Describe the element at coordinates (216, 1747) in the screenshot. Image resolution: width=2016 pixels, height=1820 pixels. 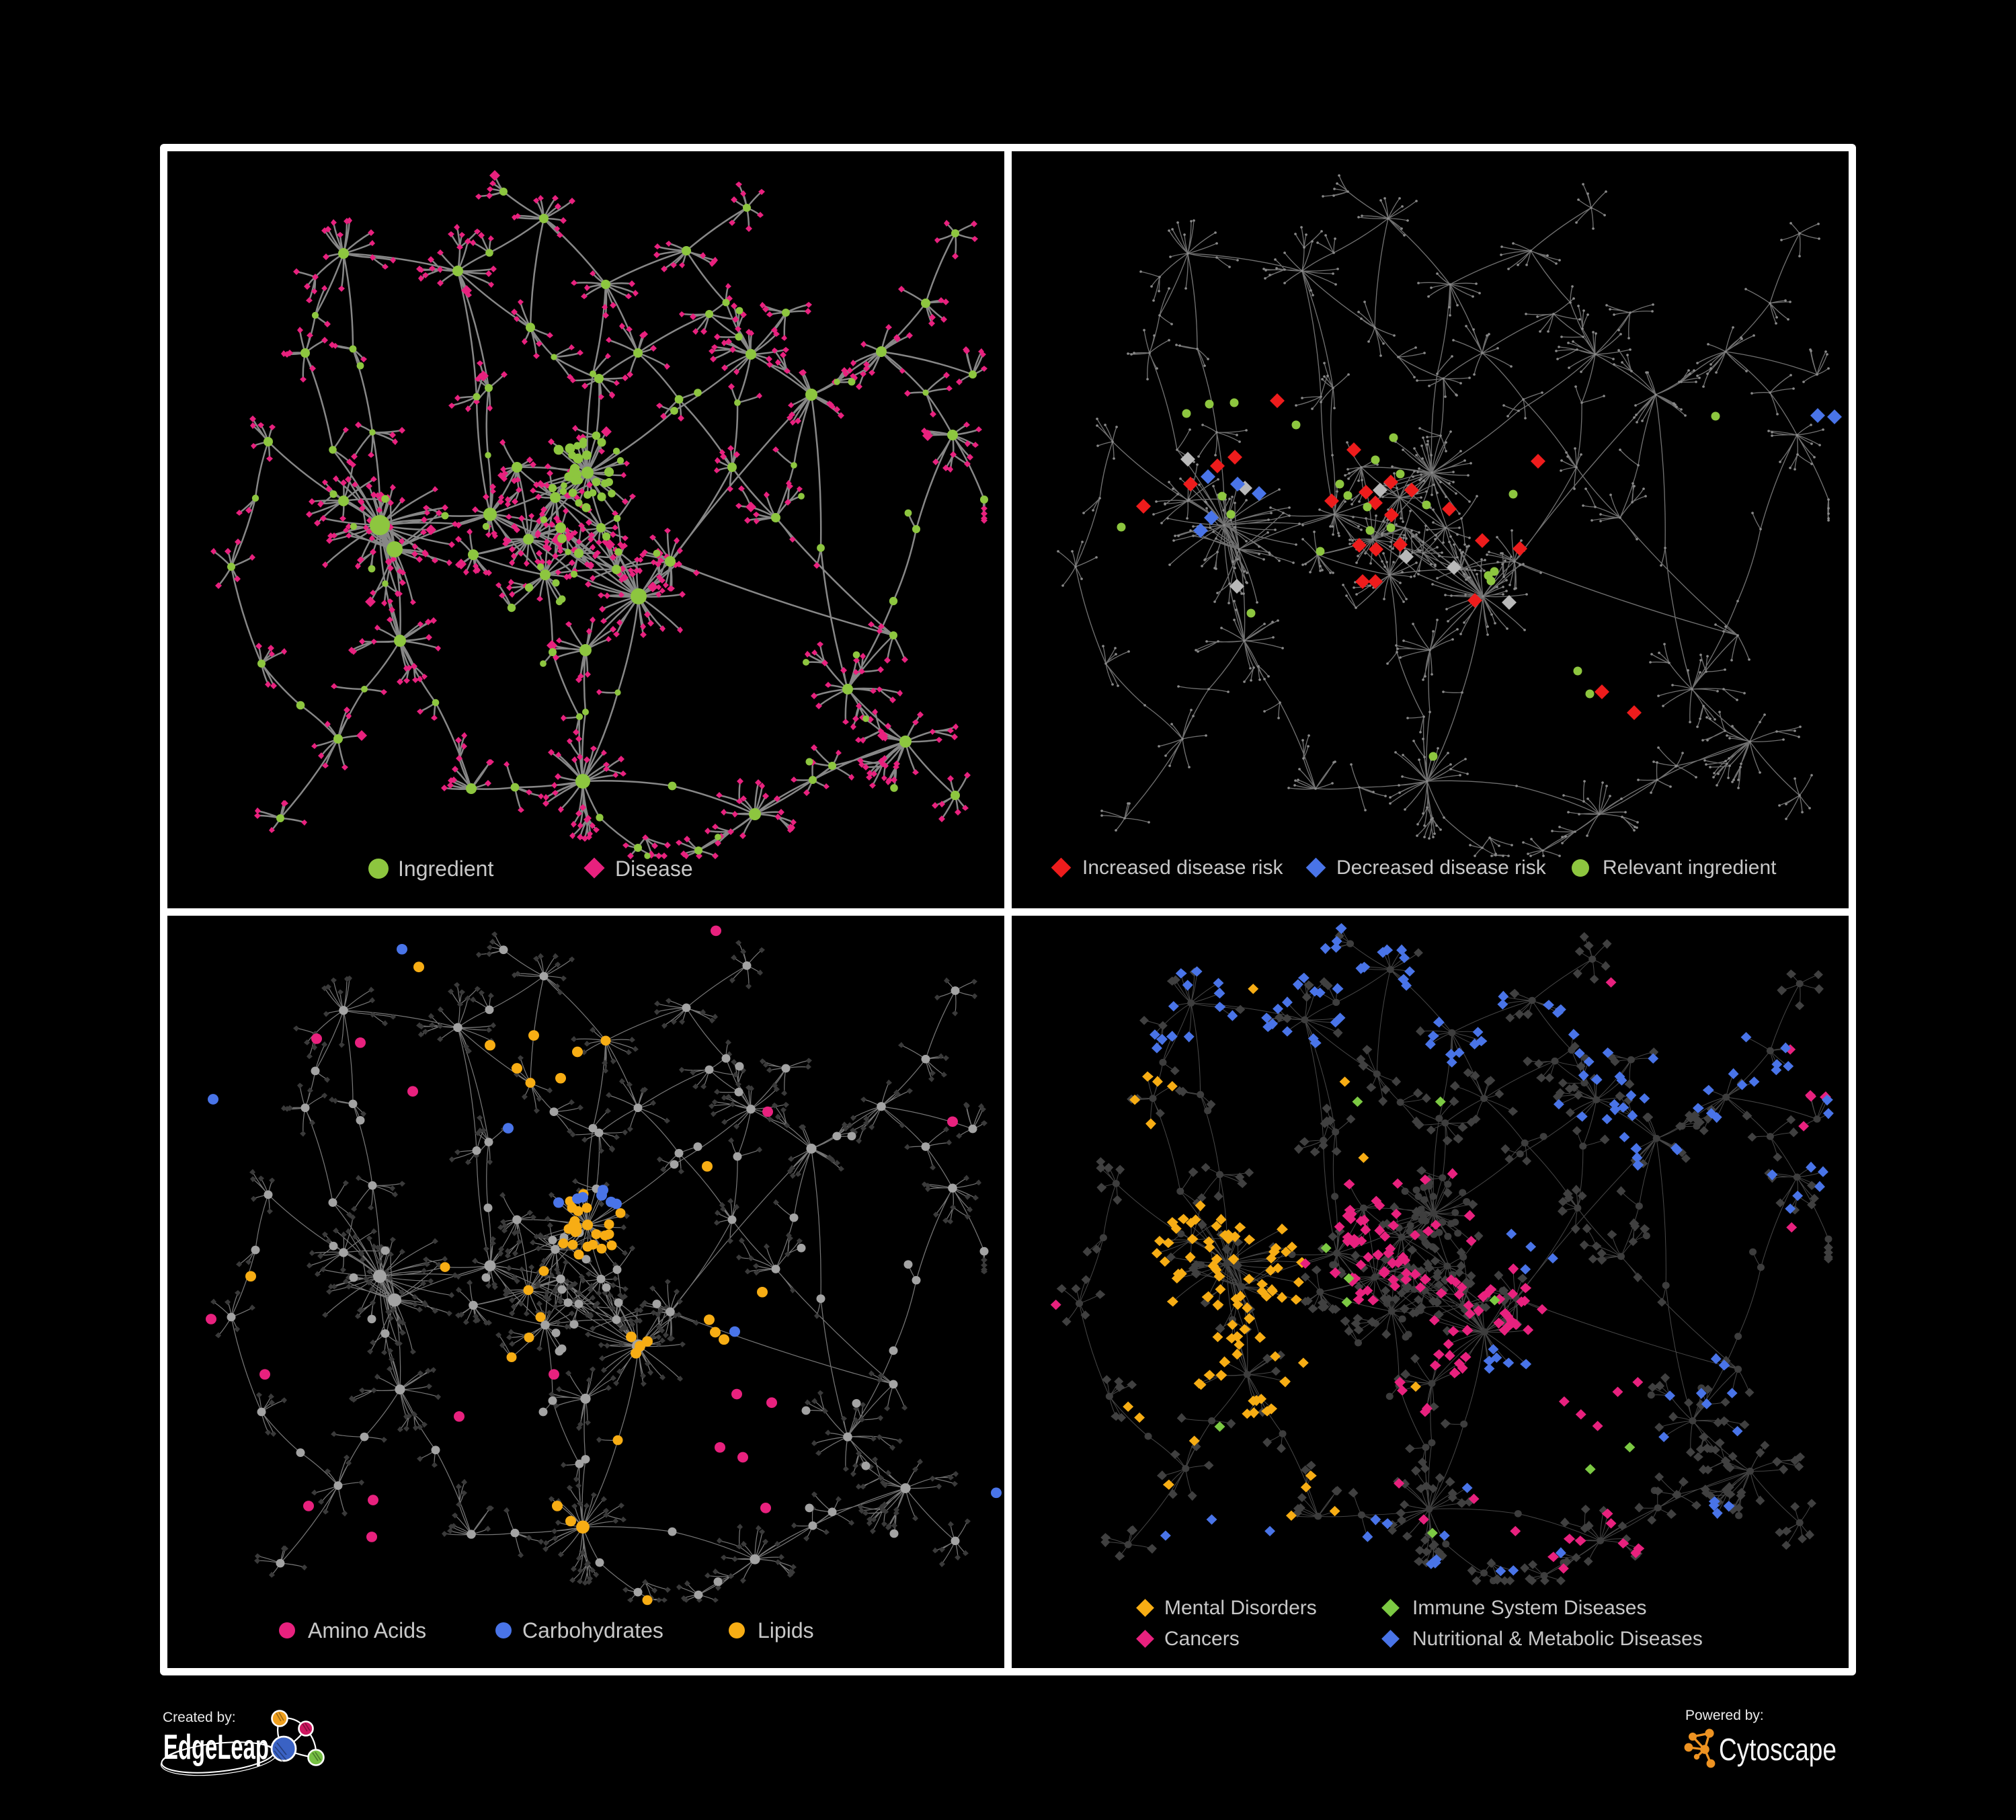
I see `svg-text: EdgeLeap` at that location.